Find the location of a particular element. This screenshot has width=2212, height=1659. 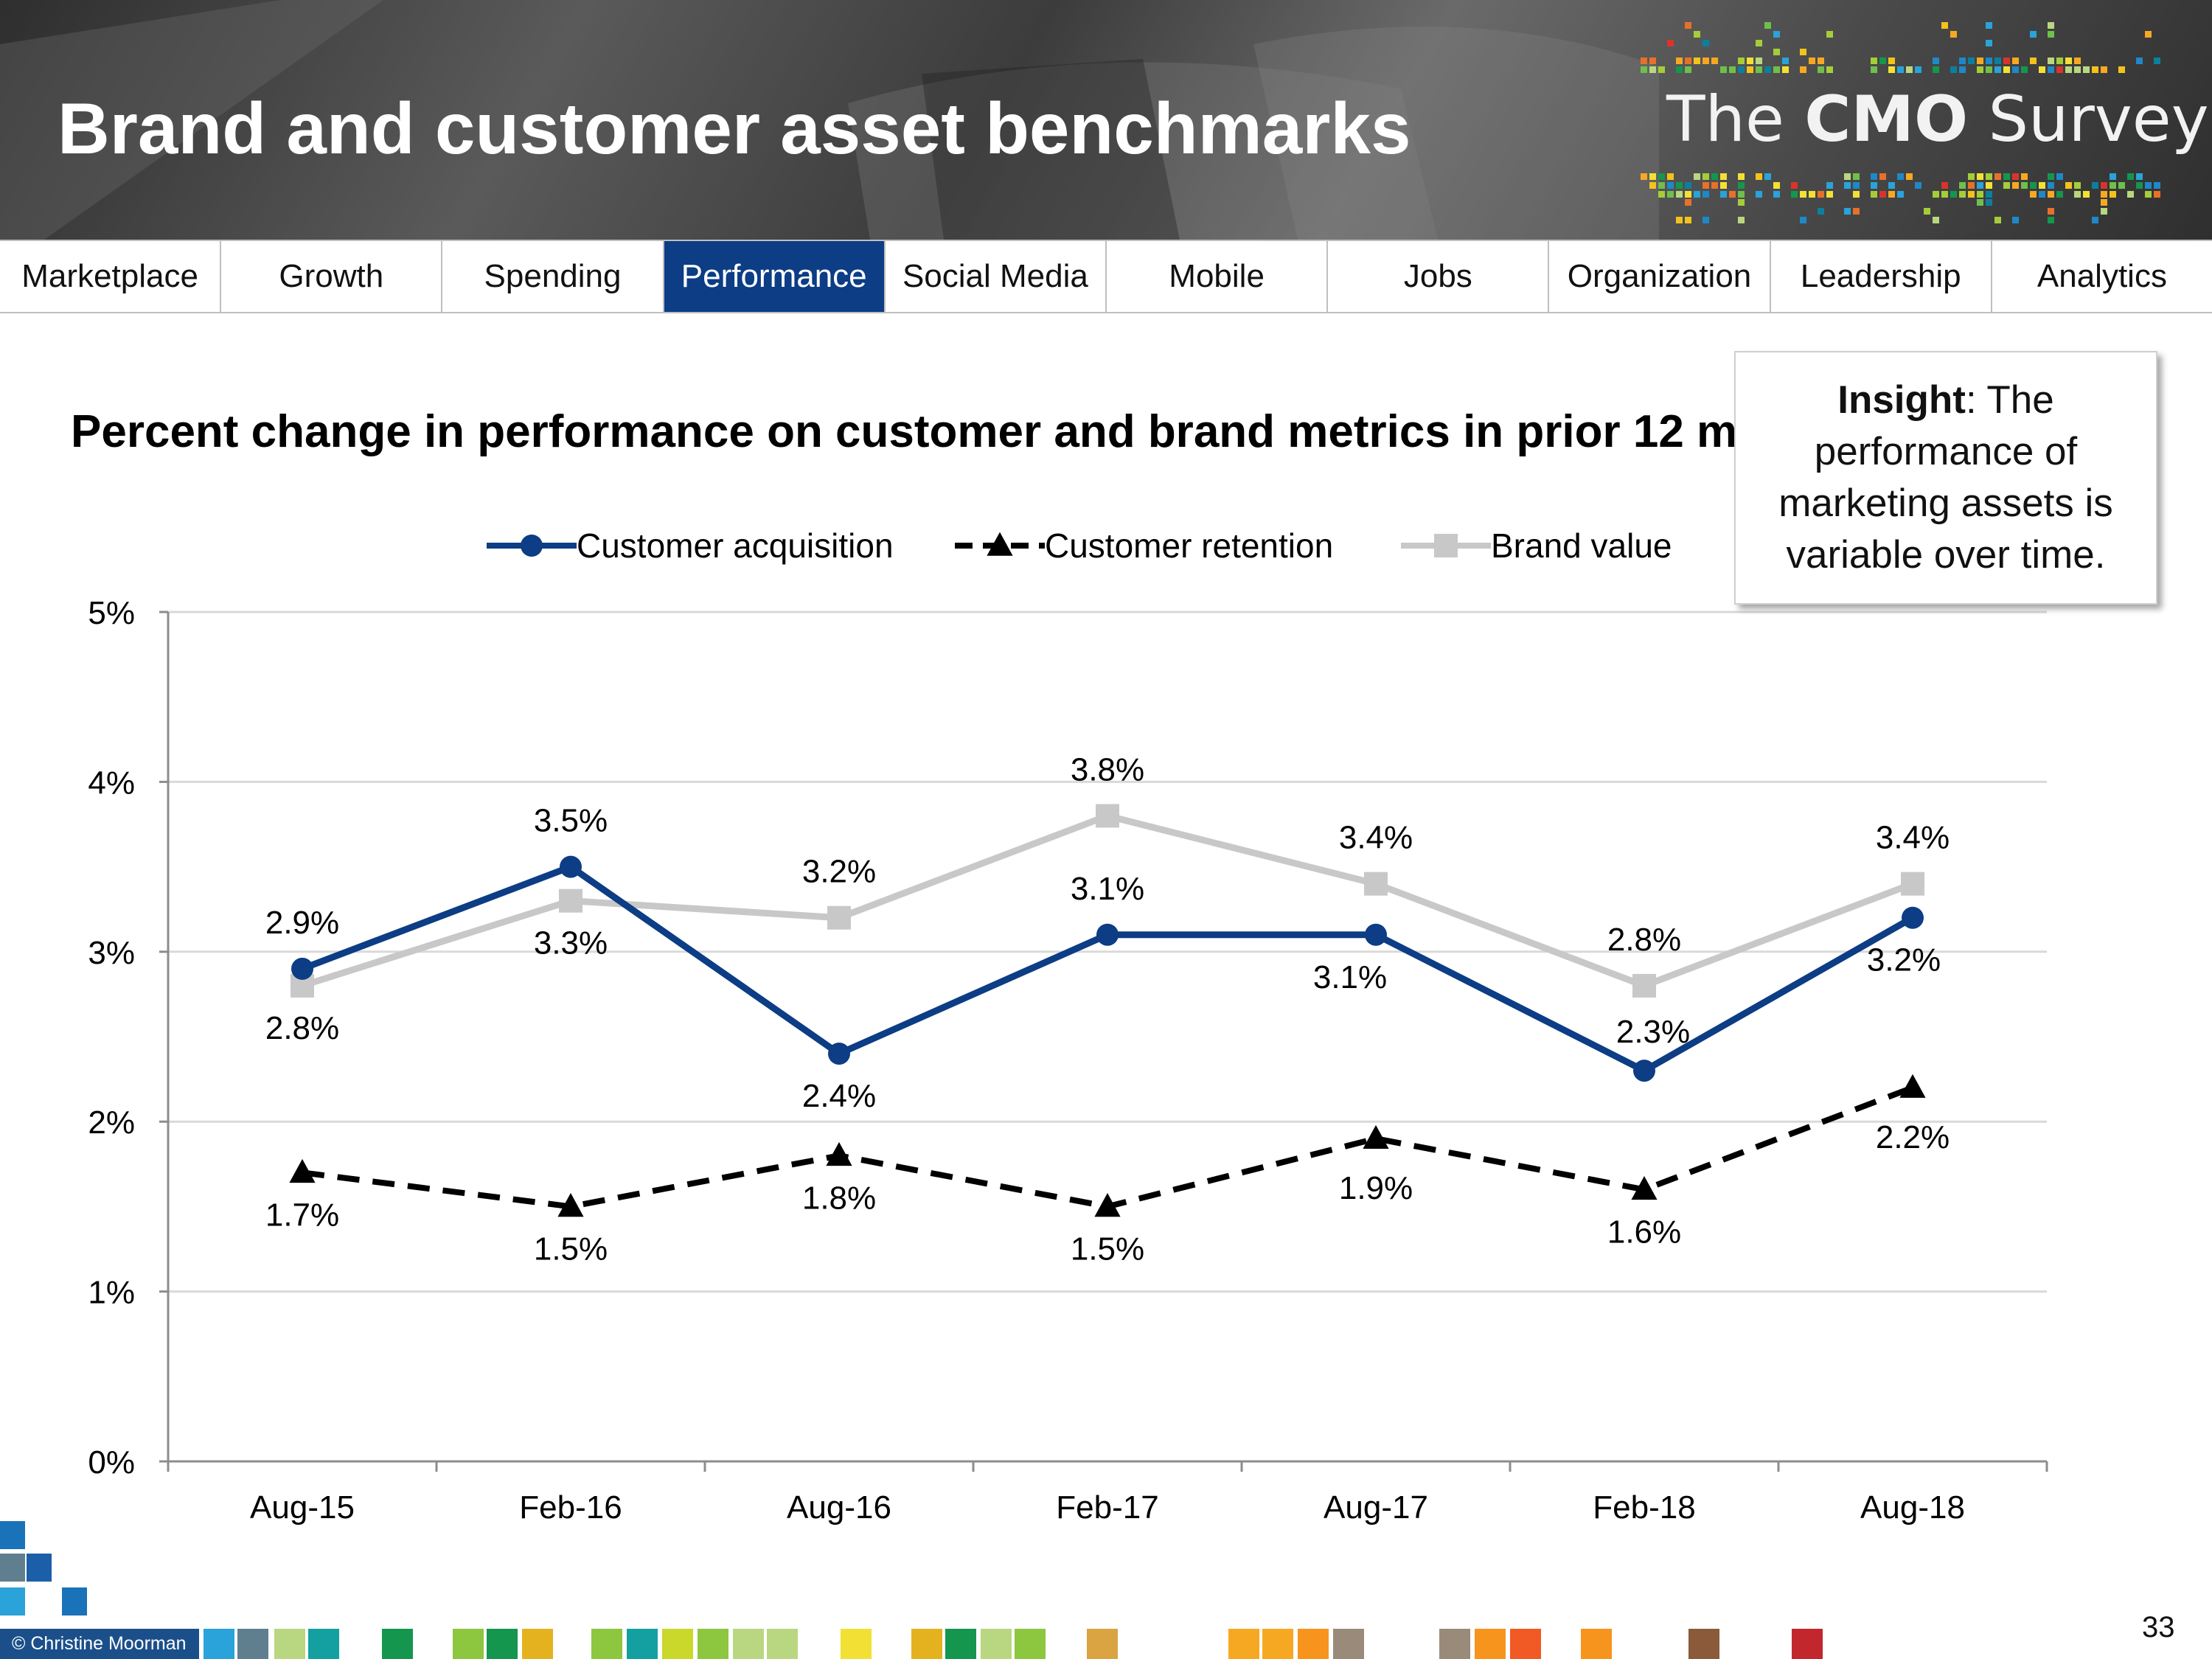

data-label: 1.8% is located at coordinates (839, 1198).